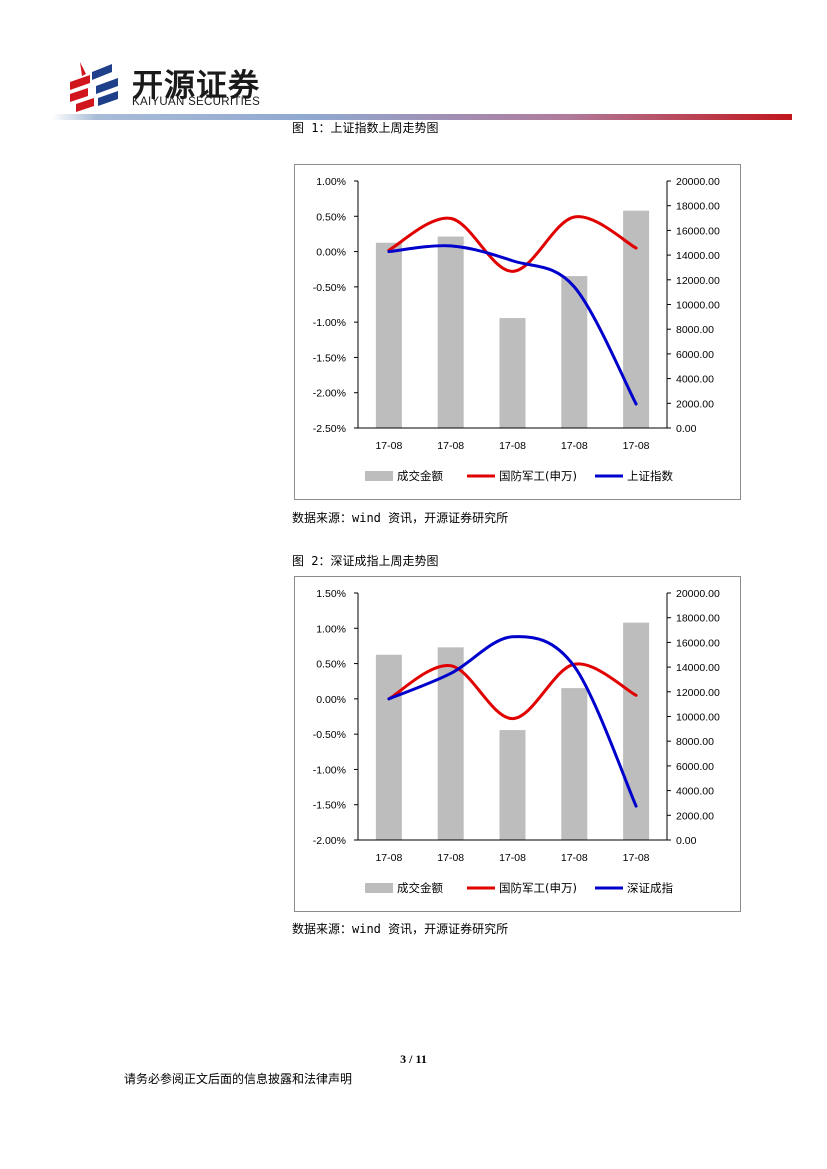 Image resolution: width=827 pixels, height=1169 pixels. Describe the element at coordinates (365, 128) in the screenshot. I see `figure-1-caption: 图 1：上证指数上周走势图` at that location.